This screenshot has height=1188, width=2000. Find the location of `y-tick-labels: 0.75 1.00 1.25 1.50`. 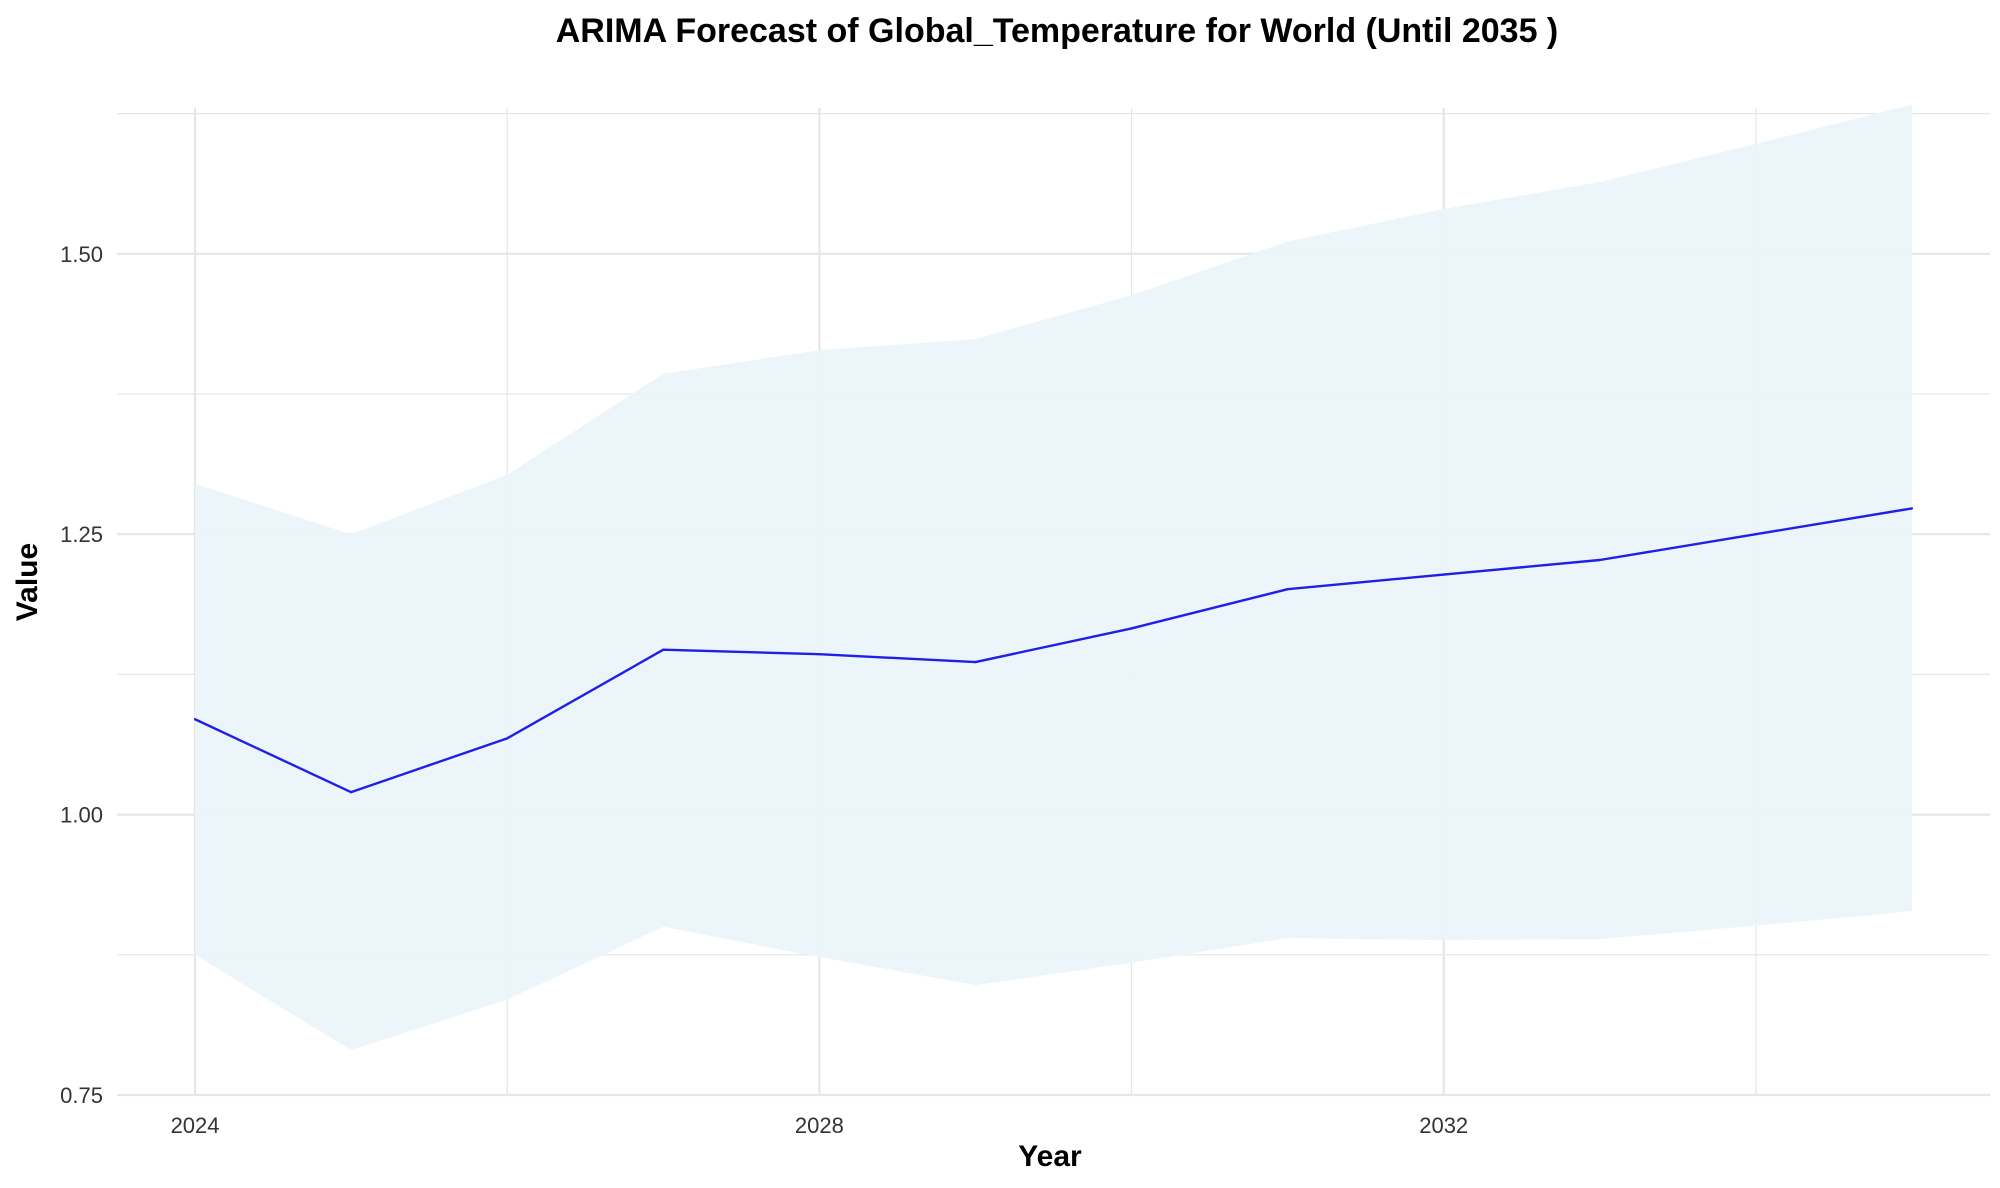

y-tick-labels: 0.75 1.00 1.25 1.50 is located at coordinates (81, 675).